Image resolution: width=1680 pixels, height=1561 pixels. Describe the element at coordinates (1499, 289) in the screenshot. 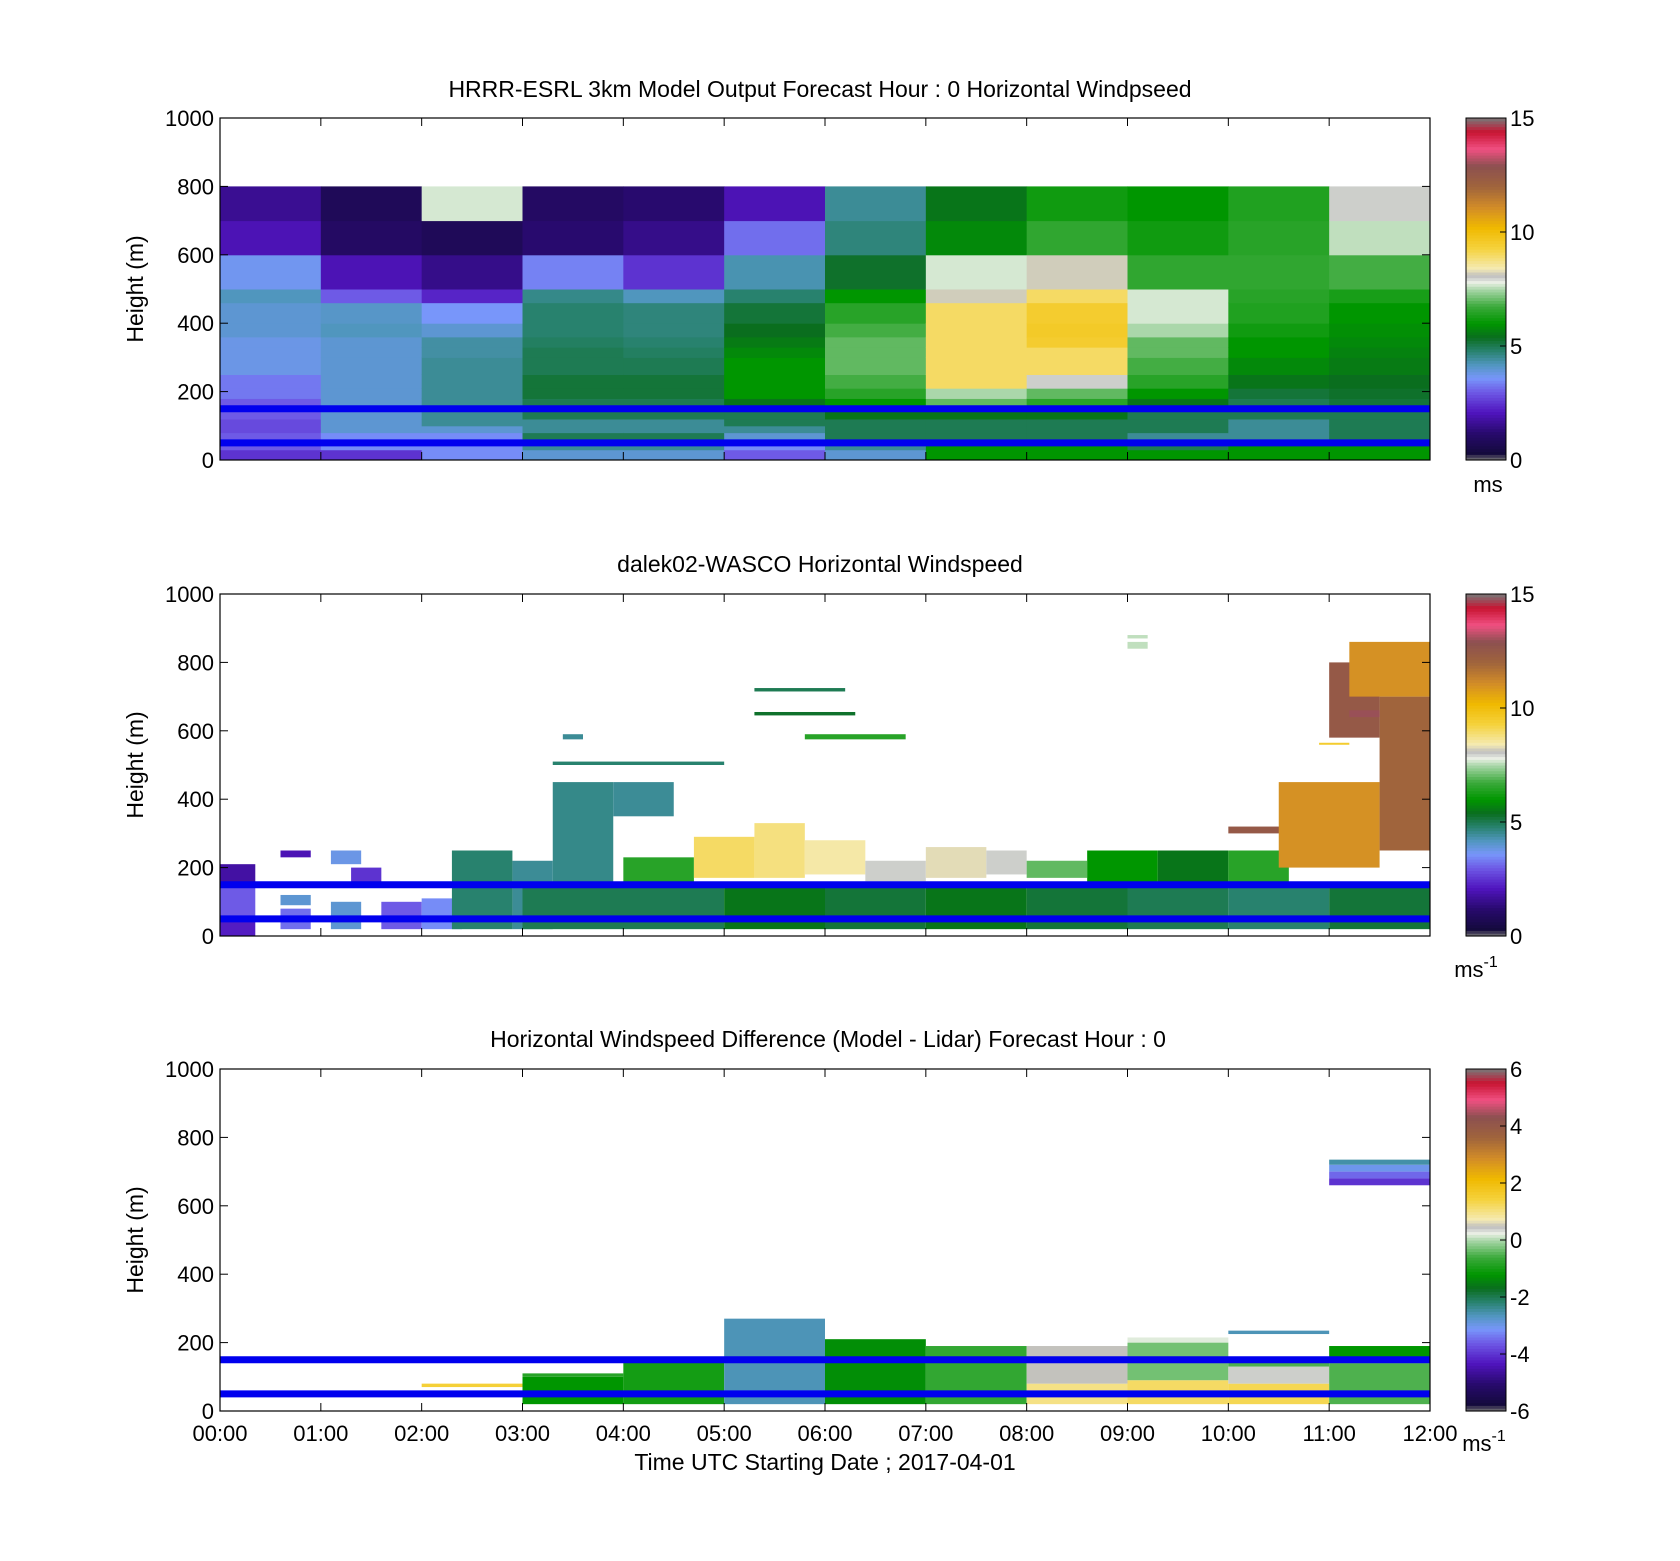

I see `panel-model-colorbar: 0 5 10 15` at that location.